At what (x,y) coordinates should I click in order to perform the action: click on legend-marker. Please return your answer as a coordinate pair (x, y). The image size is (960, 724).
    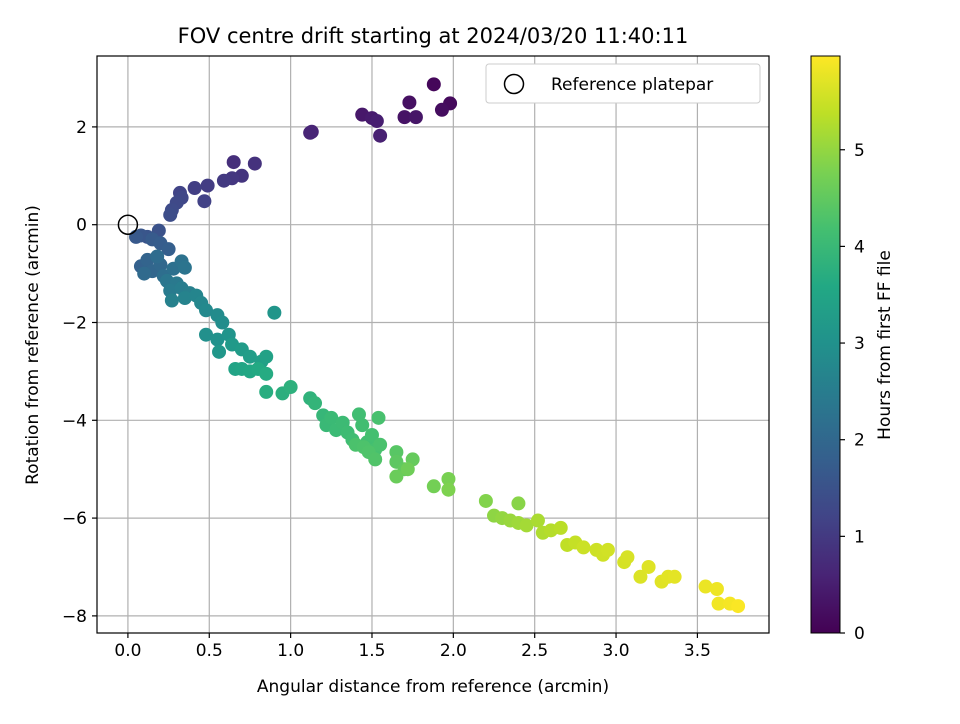
    Looking at the image, I should click on (514, 84).